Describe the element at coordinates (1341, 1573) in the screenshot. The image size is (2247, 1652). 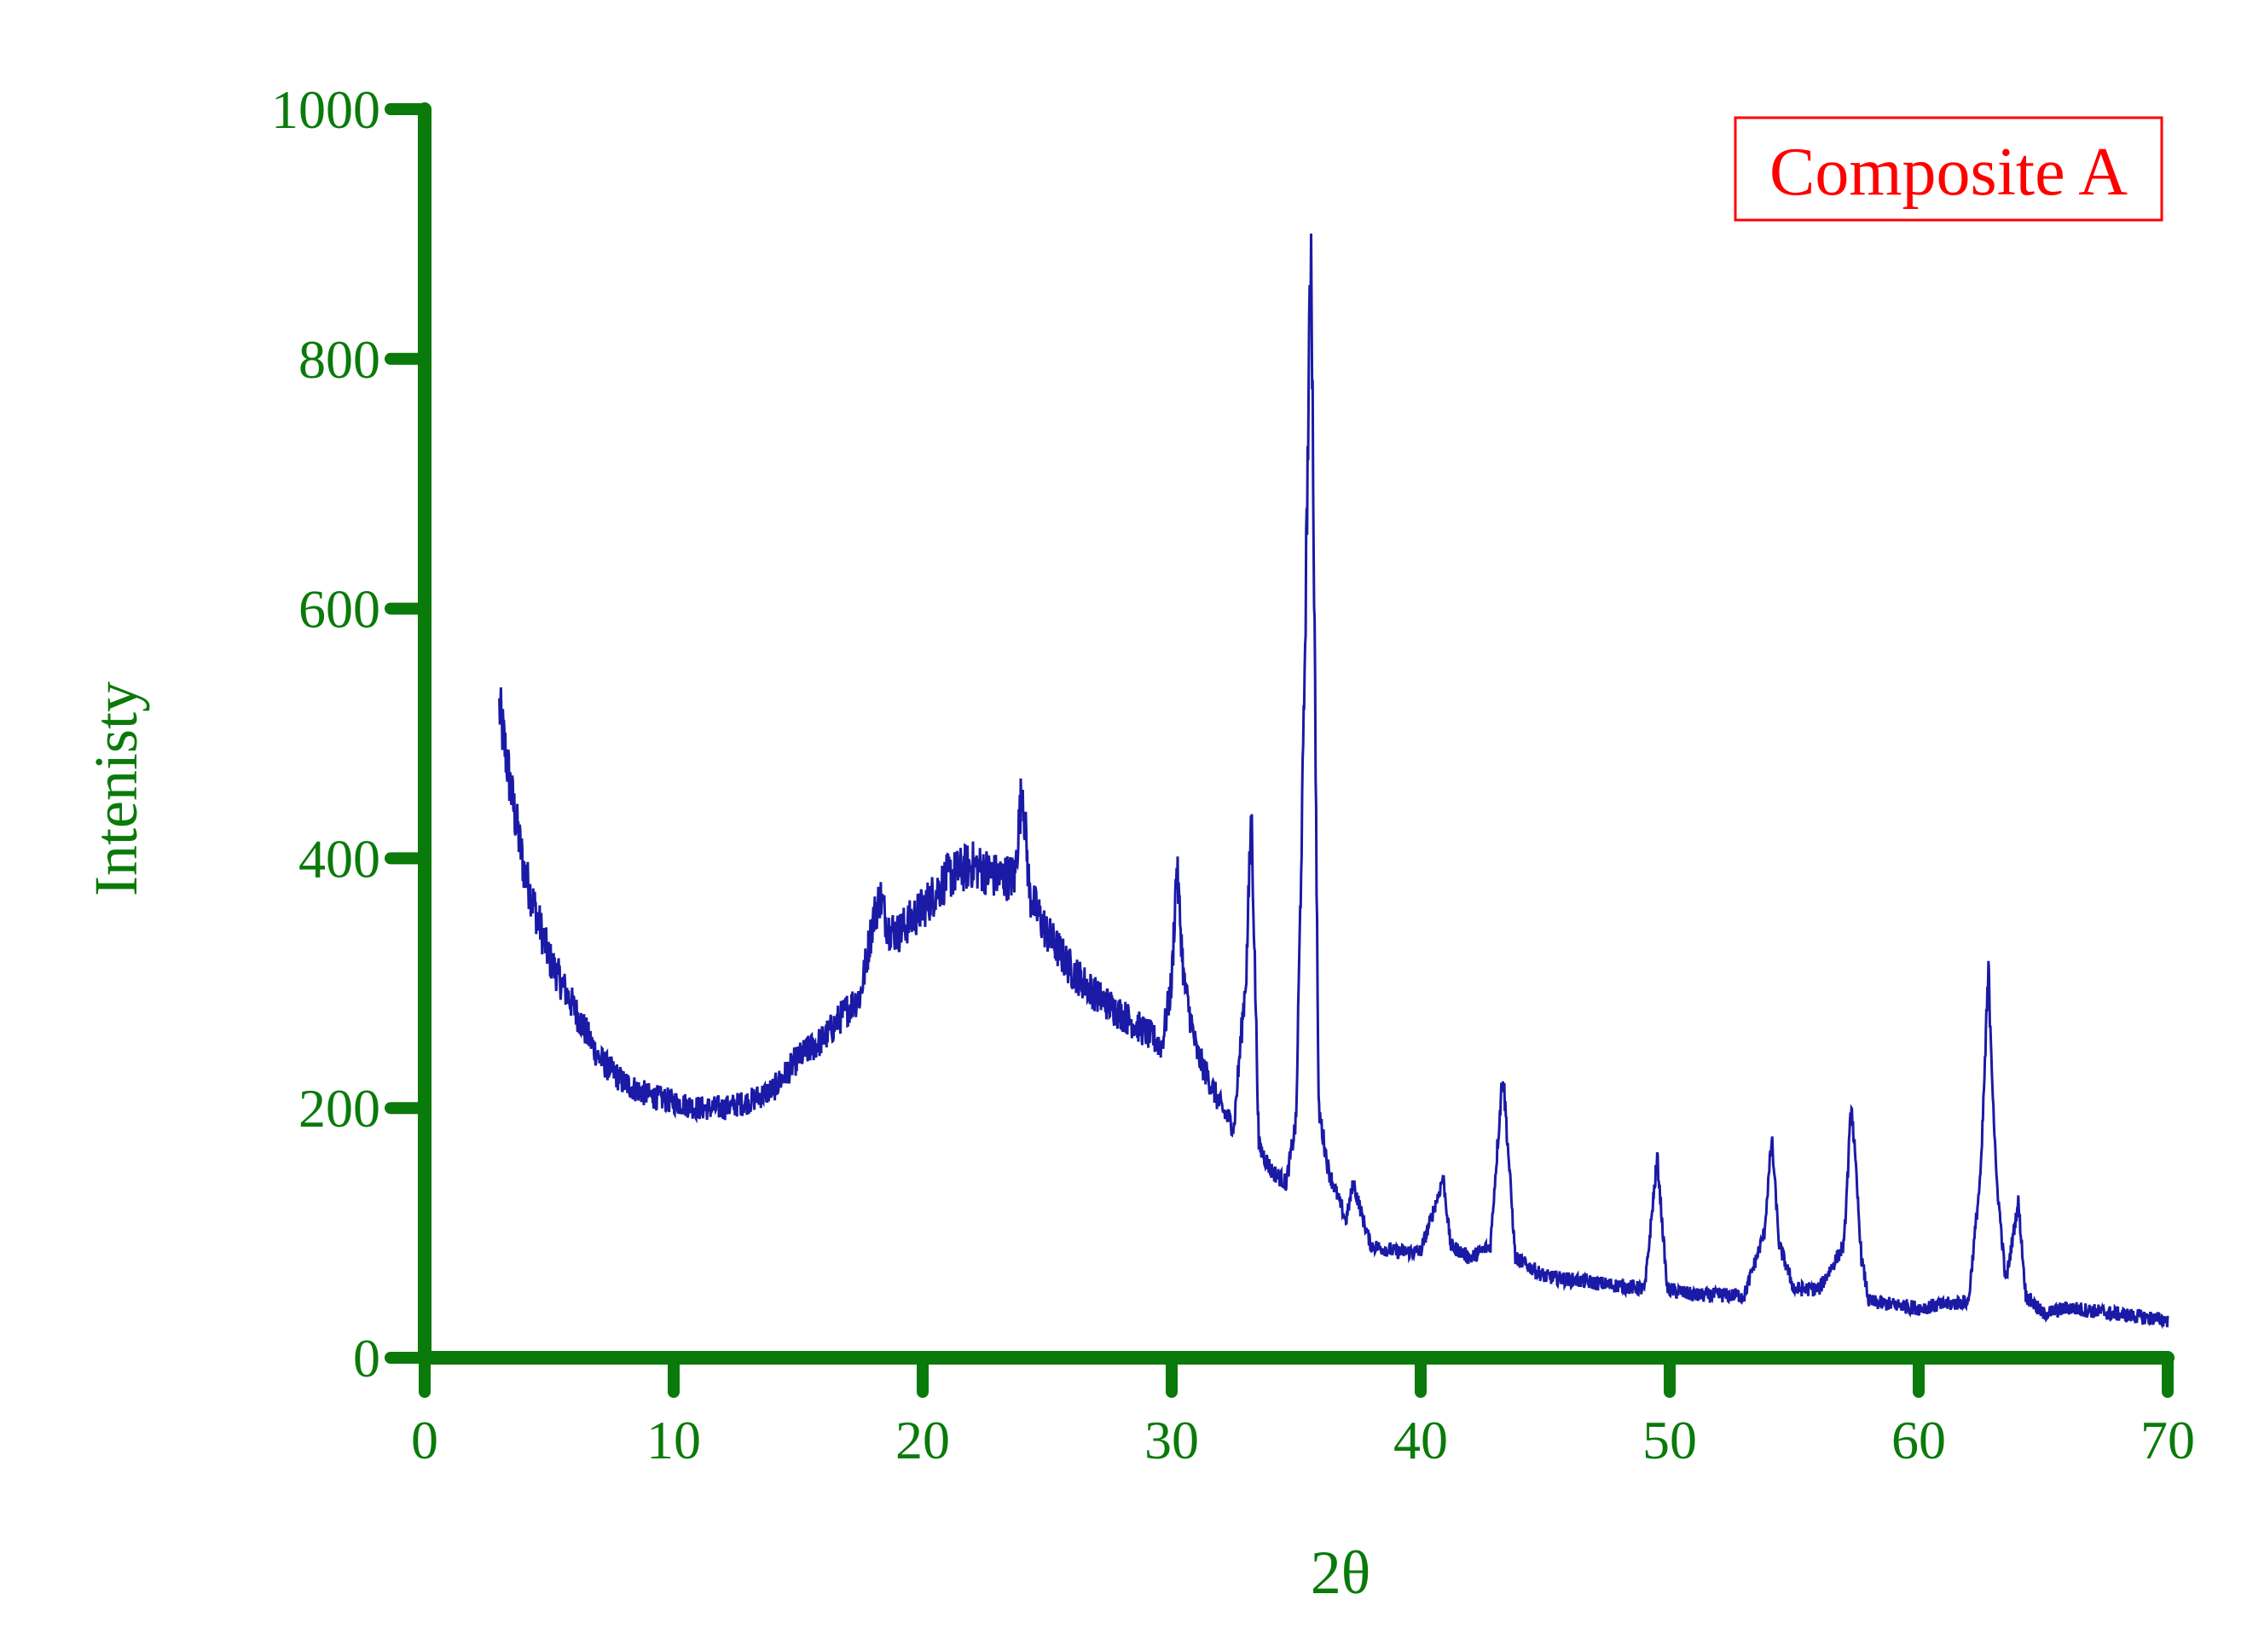
I see `x-axis-title: 2θ` at that location.